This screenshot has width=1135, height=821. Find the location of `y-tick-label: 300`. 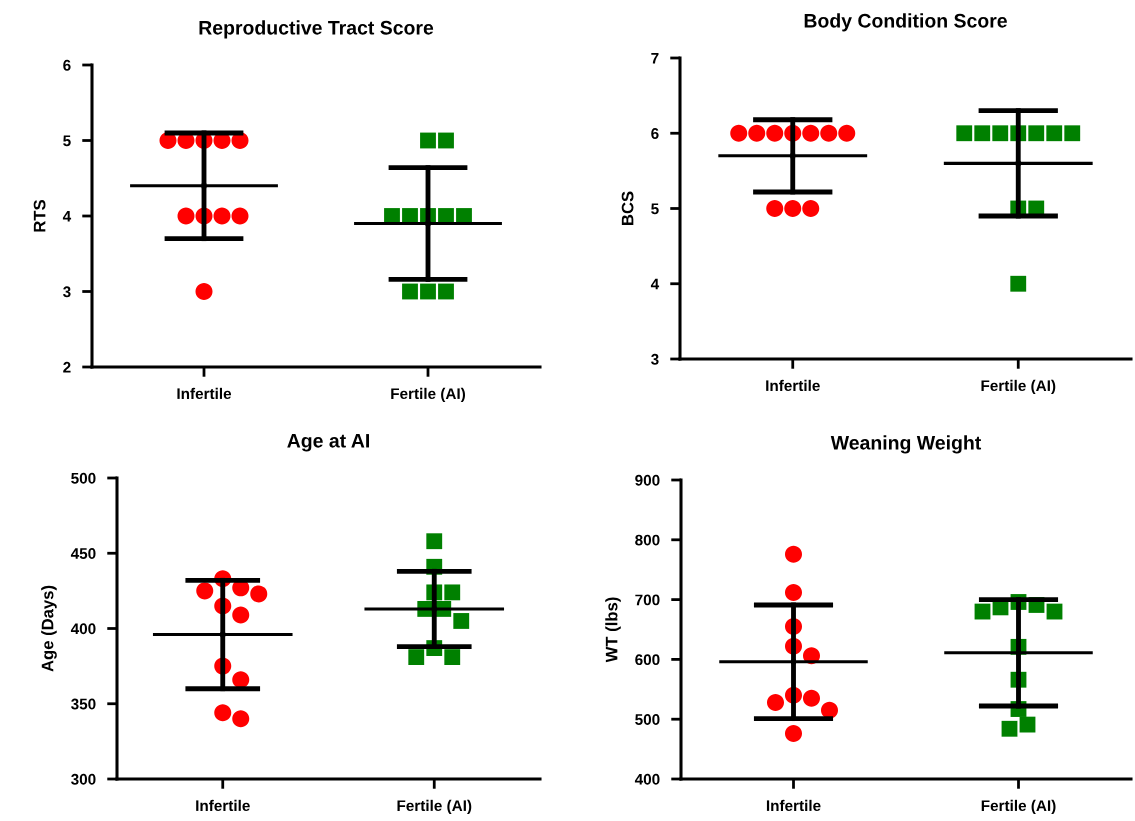

y-tick-label: 300 is located at coordinates (83, 779).